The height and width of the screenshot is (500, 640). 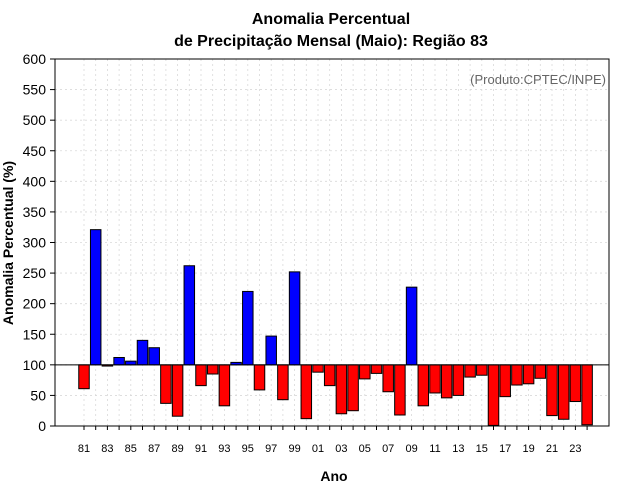 What do you see at coordinates (154, 449) in the screenshot?
I see `x-tick-label: 87` at bounding box center [154, 449].